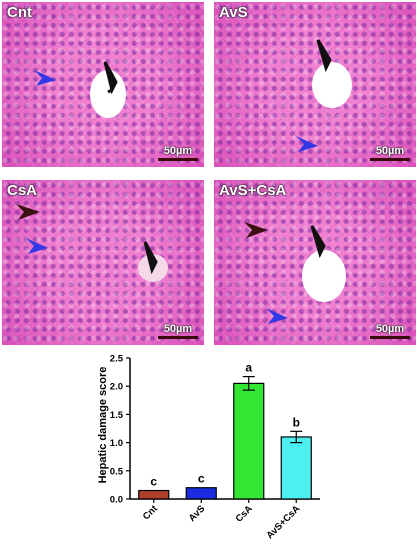 The height and width of the screenshot is (550, 419). I want to click on y-tick-label: 2.0, so click(116, 387).